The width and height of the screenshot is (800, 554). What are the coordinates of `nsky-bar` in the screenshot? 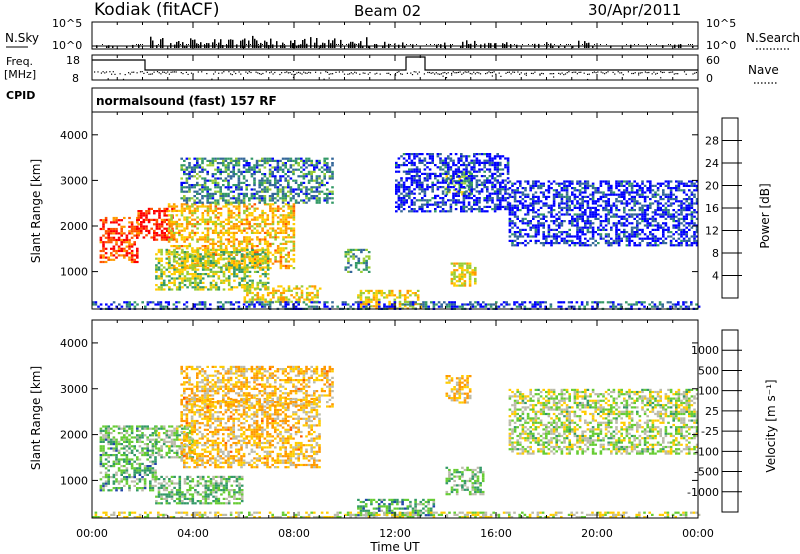 It's located at (363, 46).